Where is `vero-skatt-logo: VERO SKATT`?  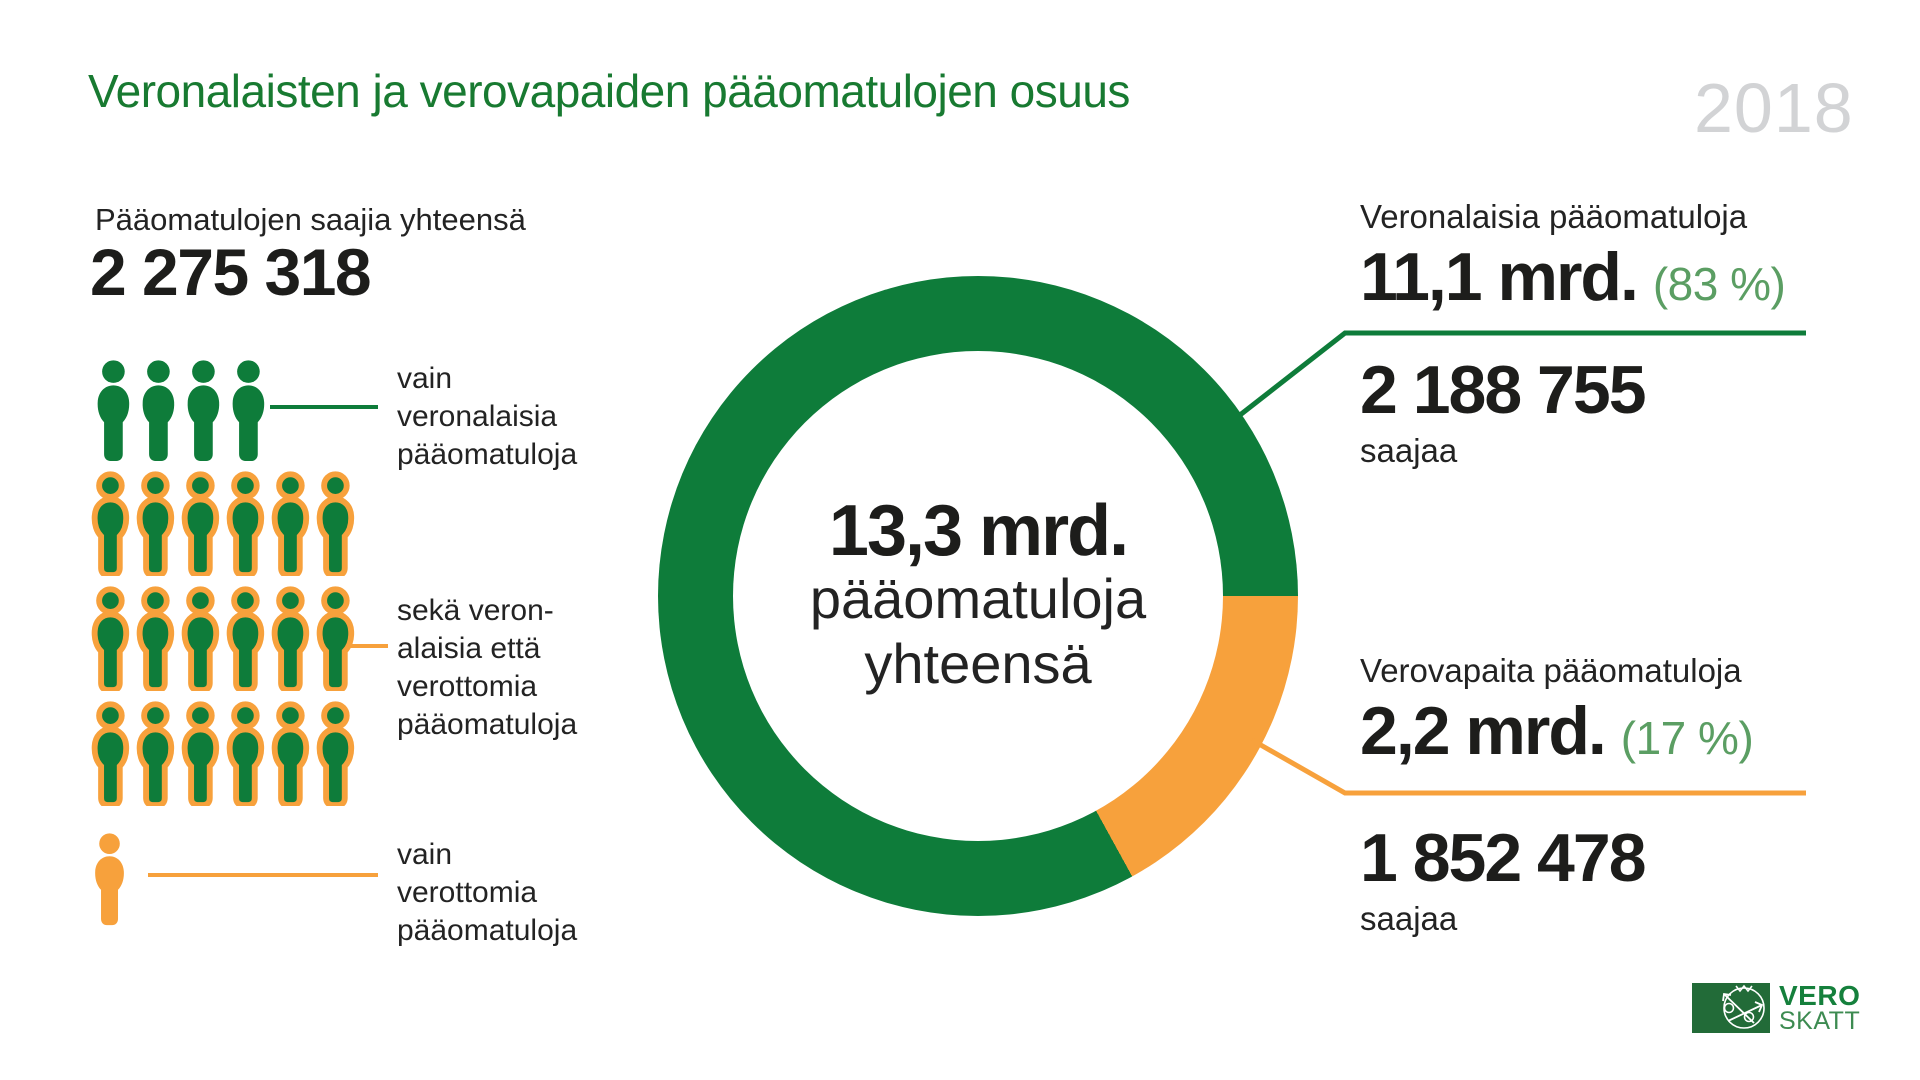
vero-skatt-logo: VERO SKATT is located at coordinates (1776, 1007).